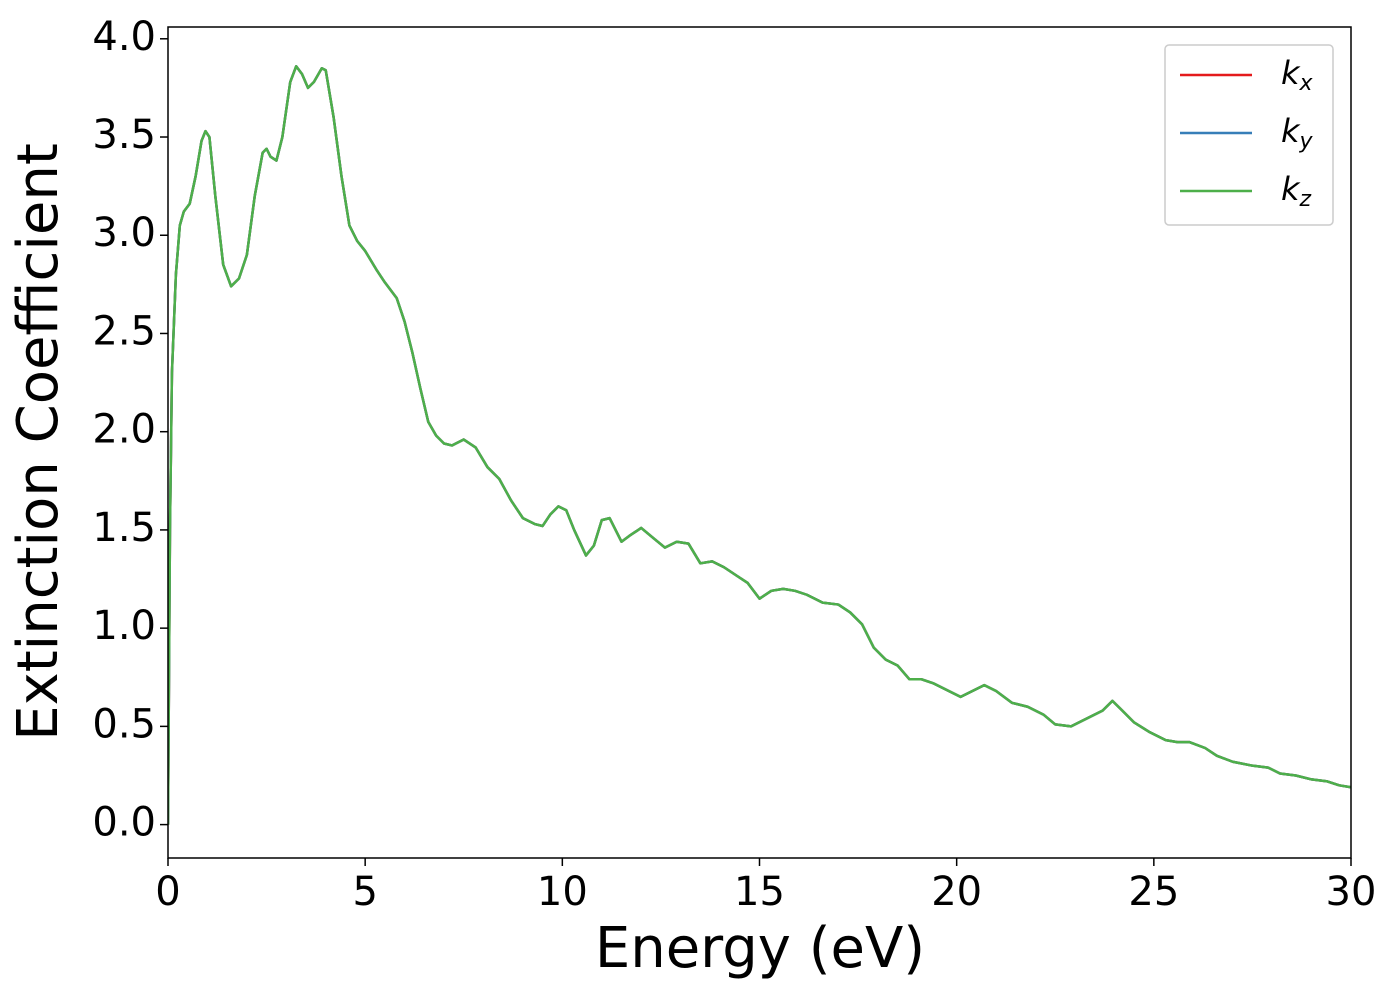 This screenshot has width=1400, height=1000. Describe the element at coordinates (759, 892) in the screenshot. I see `x-tick-label: 15` at that location.